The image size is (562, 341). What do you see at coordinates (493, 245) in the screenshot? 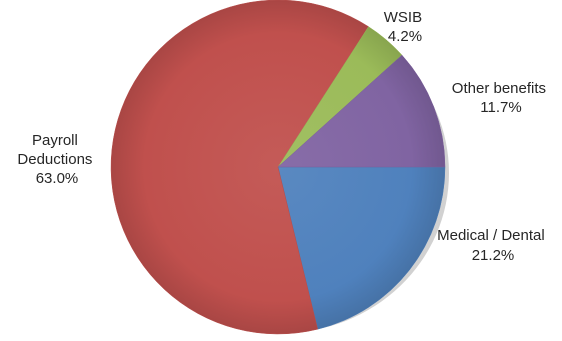
I see `slice-label-medical-dental: Medical / Dental 21.2%` at bounding box center [493, 245].